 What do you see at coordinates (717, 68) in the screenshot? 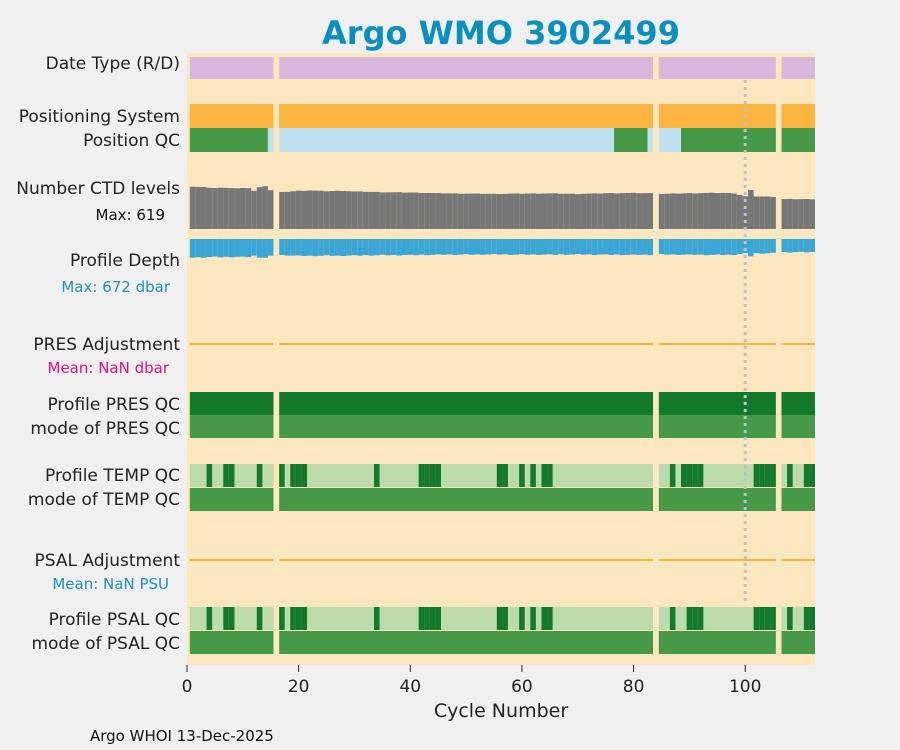
I see `date-type-segment` at bounding box center [717, 68].